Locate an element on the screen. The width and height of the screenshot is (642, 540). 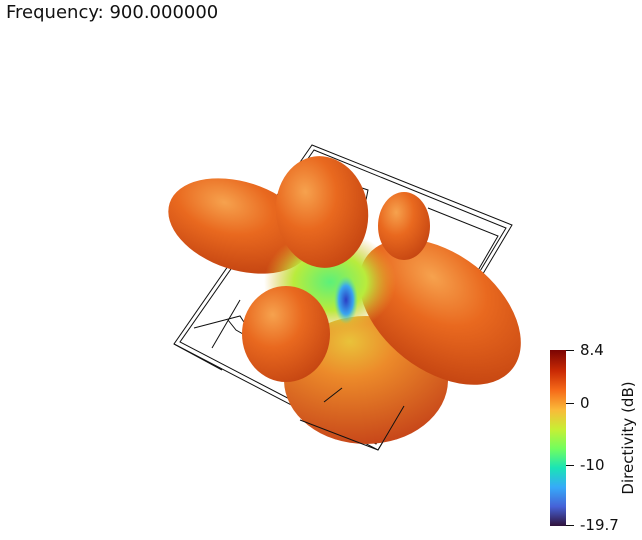
pcb-board-front-edges is located at coordinates (289, 397).